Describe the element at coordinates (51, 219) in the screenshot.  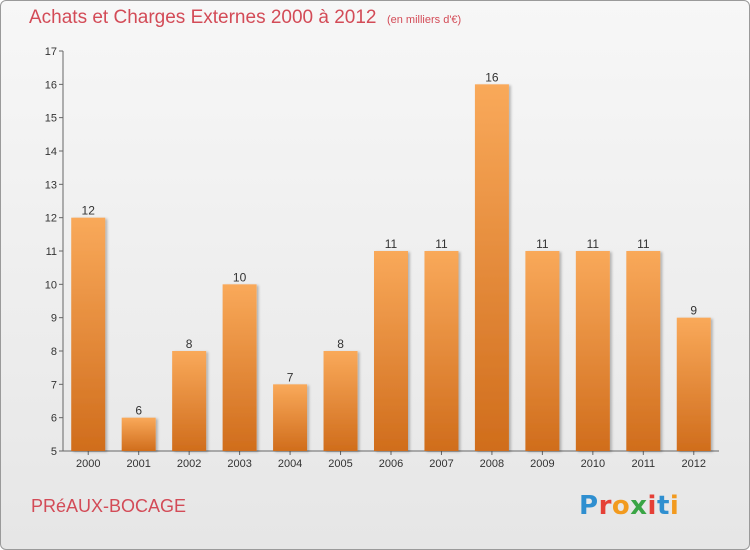
I see `y-tick-label: 12` at that location.